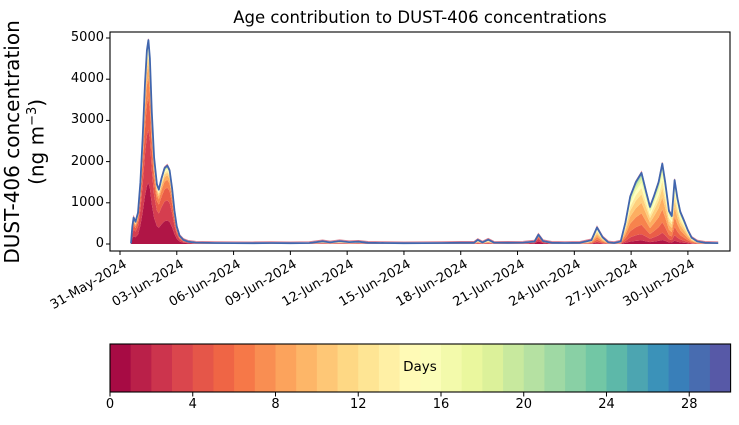 The image size is (739, 425). Describe the element at coordinates (110, 404) in the screenshot. I see `colorbar-tick-label: 0` at that location.